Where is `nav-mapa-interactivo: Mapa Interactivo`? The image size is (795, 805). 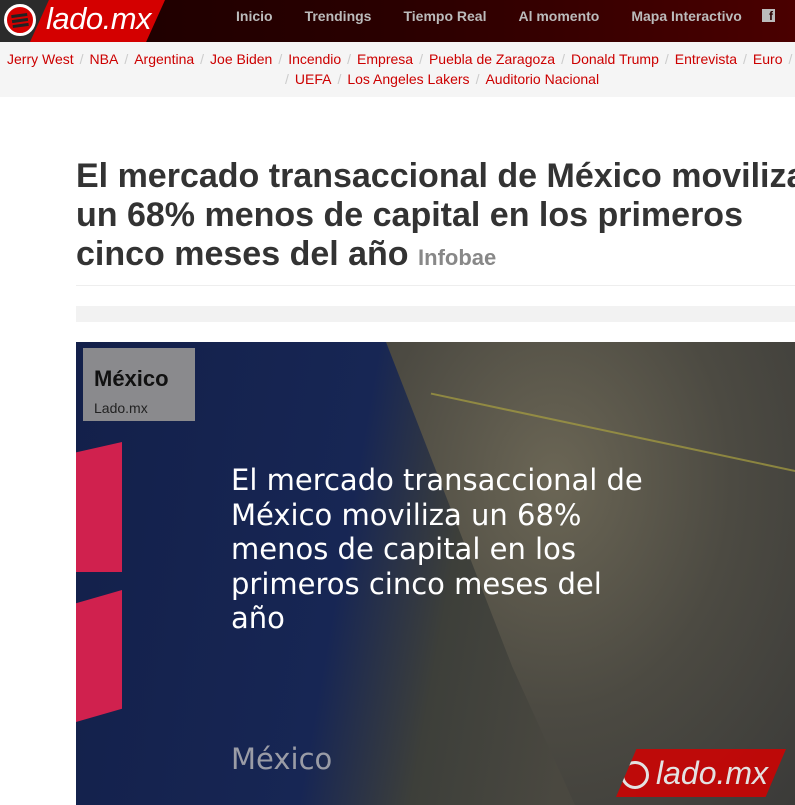 nav-mapa-interactivo: Mapa Interactivo is located at coordinates (686, 16).